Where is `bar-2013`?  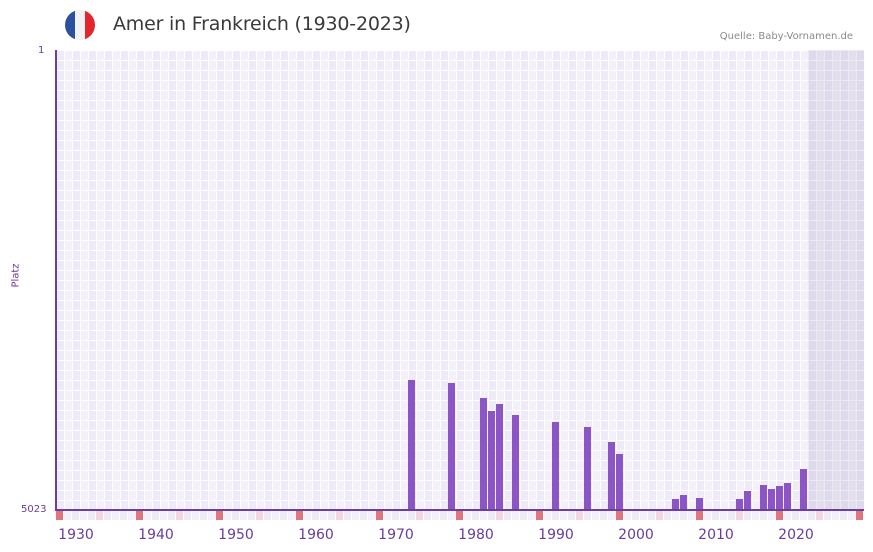 bar-2013 is located at coordinates (739, 504).